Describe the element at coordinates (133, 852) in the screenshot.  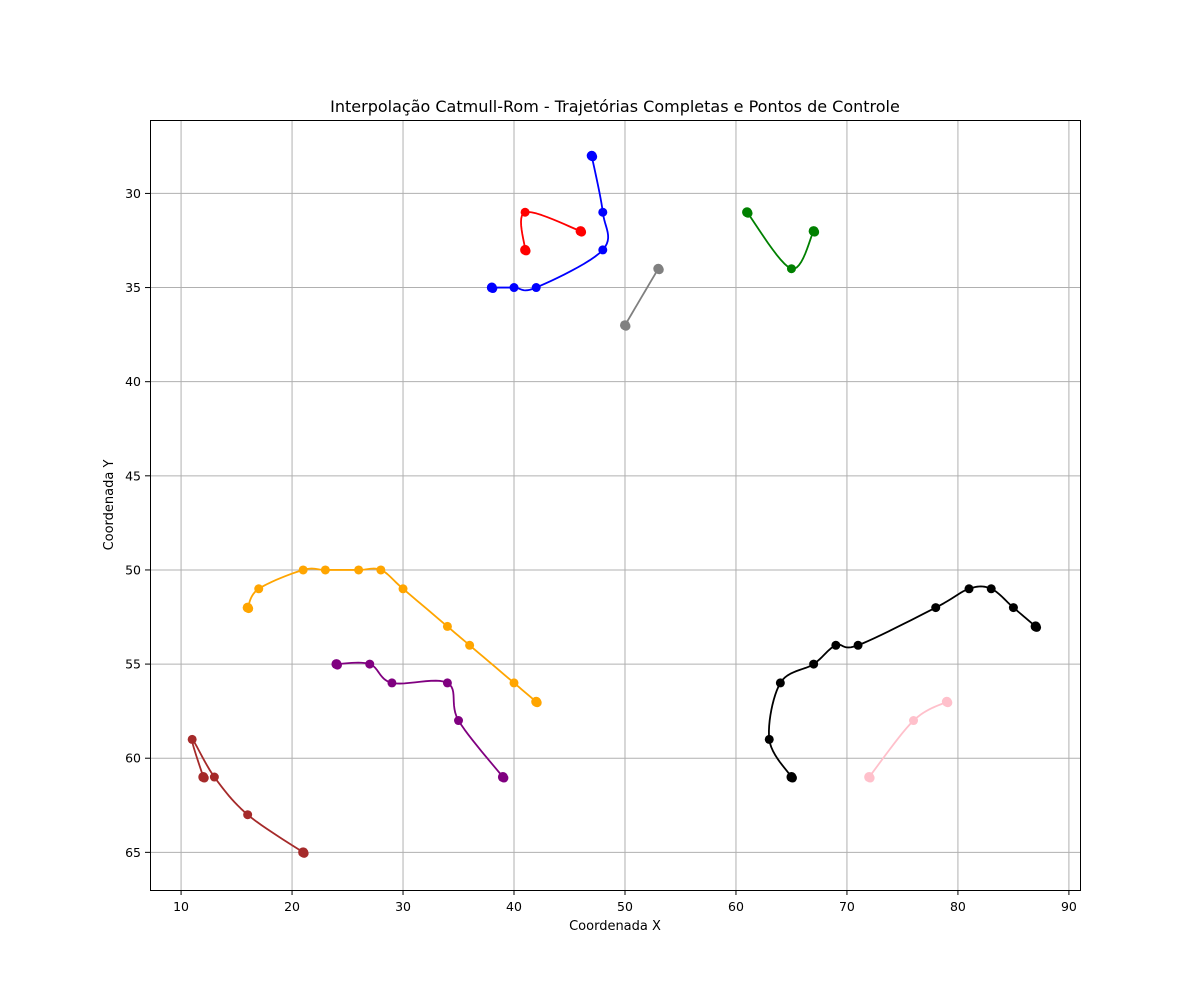
I see `y-tick-label: 65` at that location.